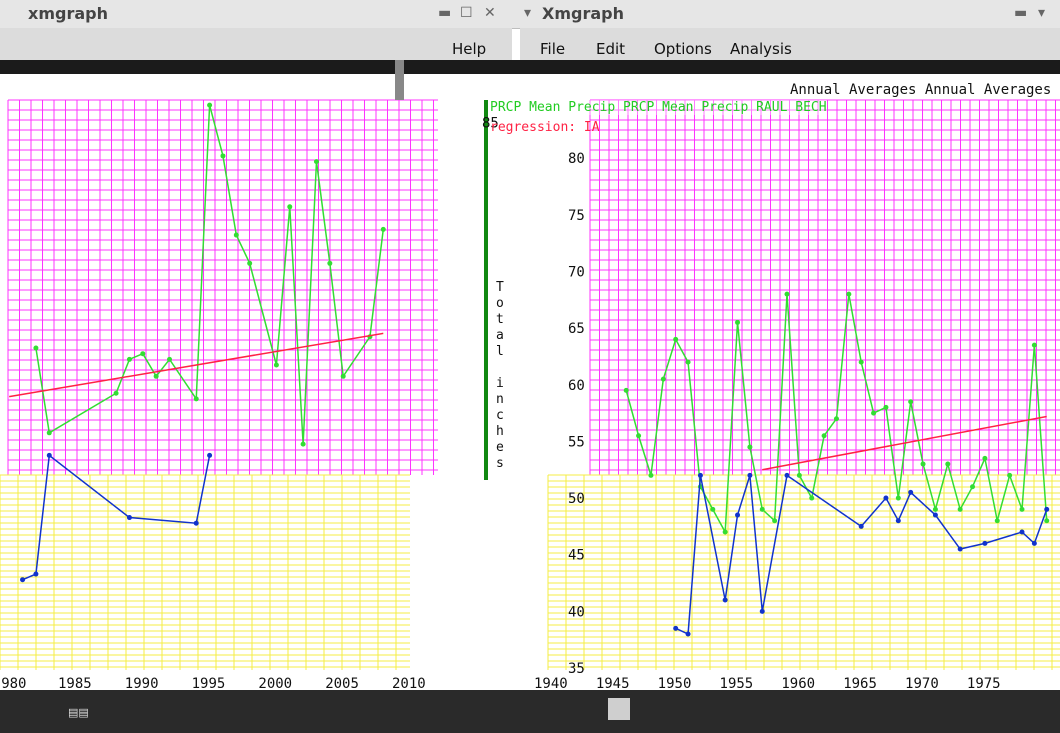  What do you see at coordinates (68, 13) in the screenshot?
I see `left-window-title: xmgraph` at bounding box center [68, 13].